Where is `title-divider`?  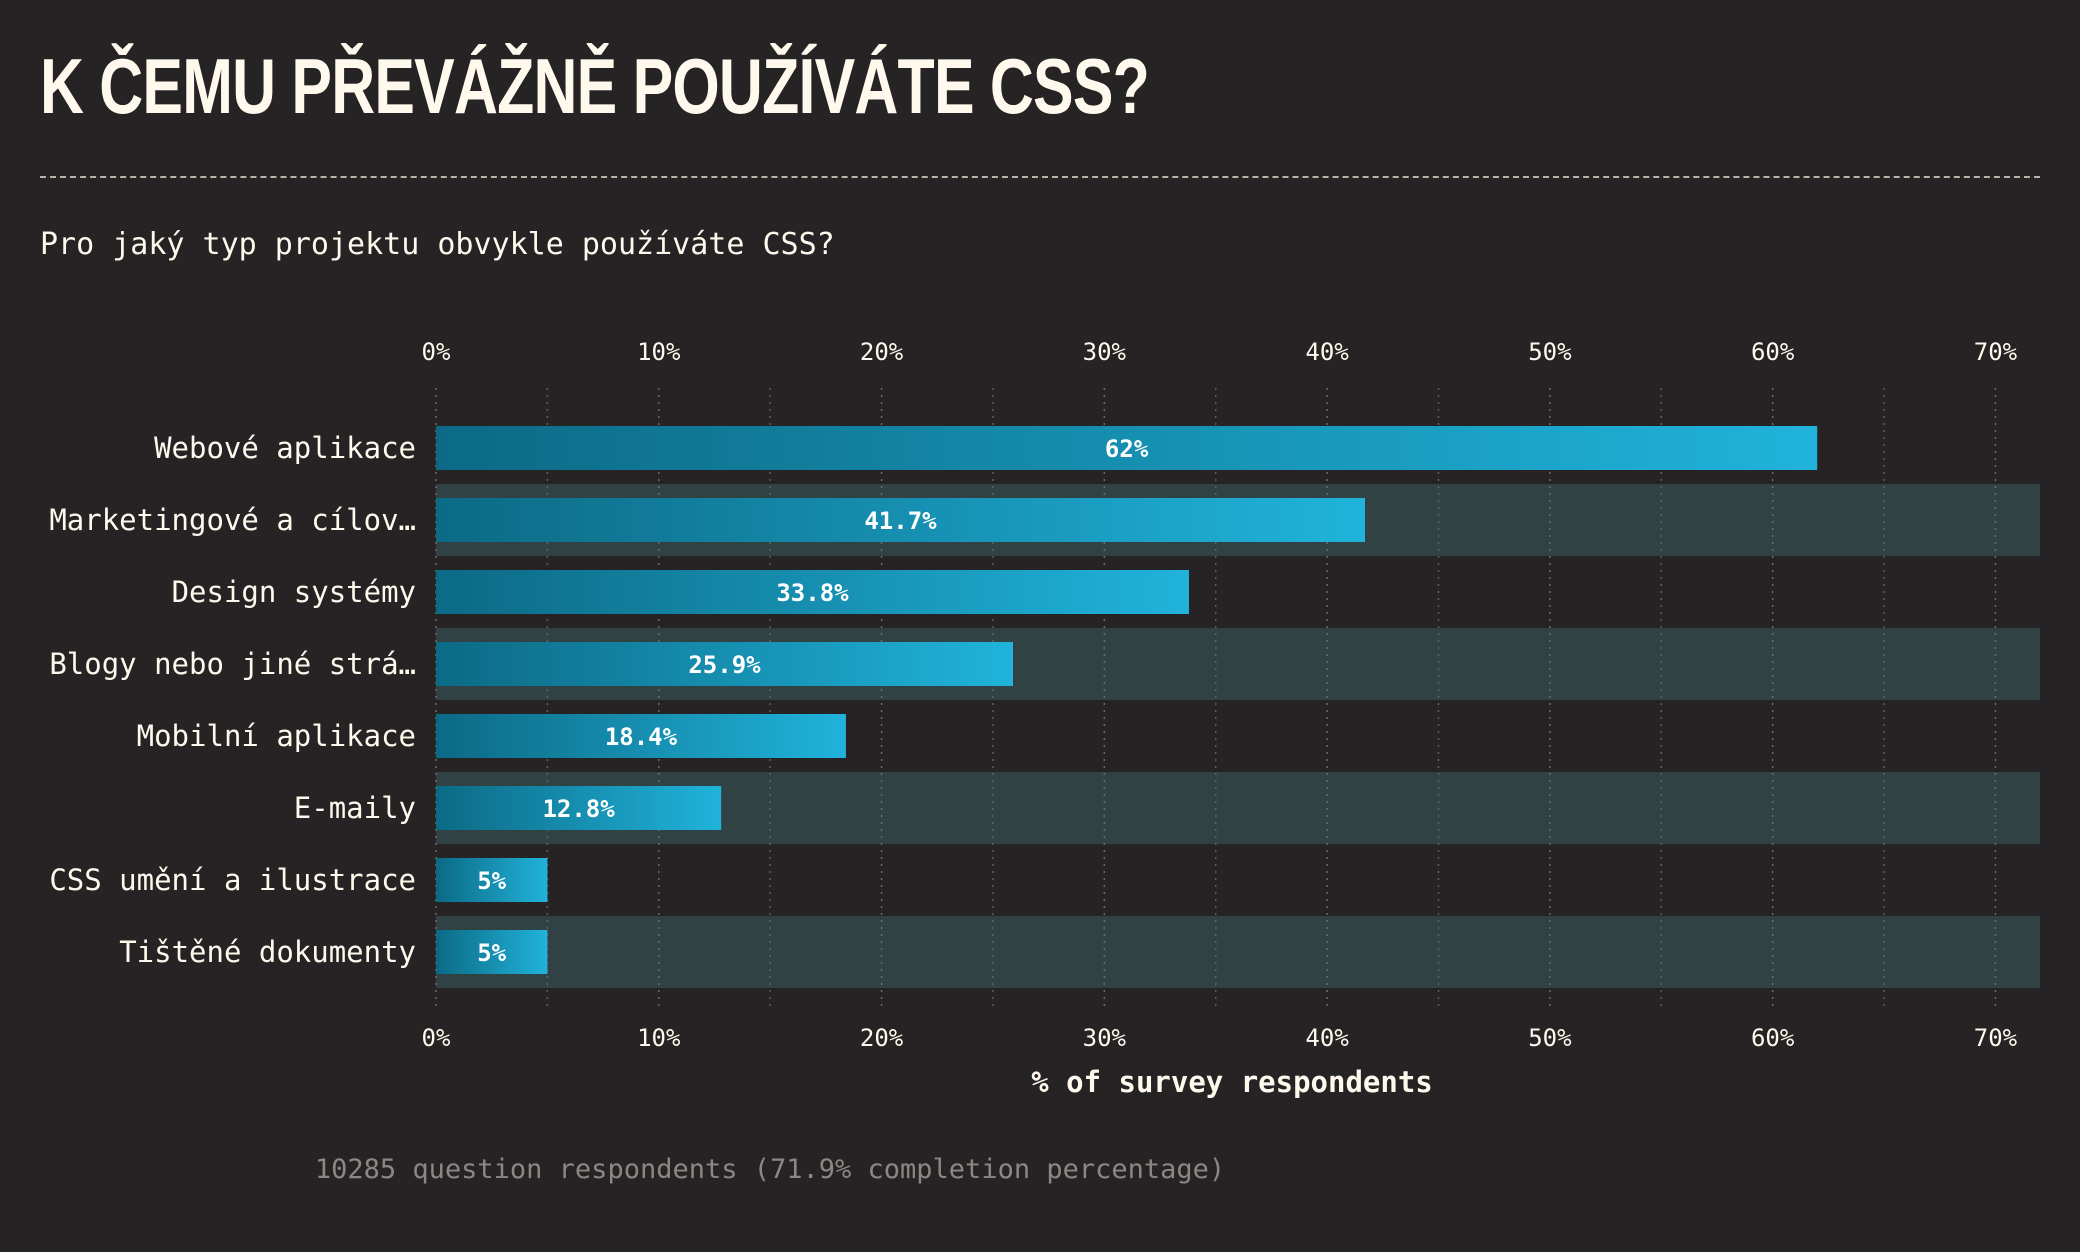
title-divider is located at coordinates (1040, 177).